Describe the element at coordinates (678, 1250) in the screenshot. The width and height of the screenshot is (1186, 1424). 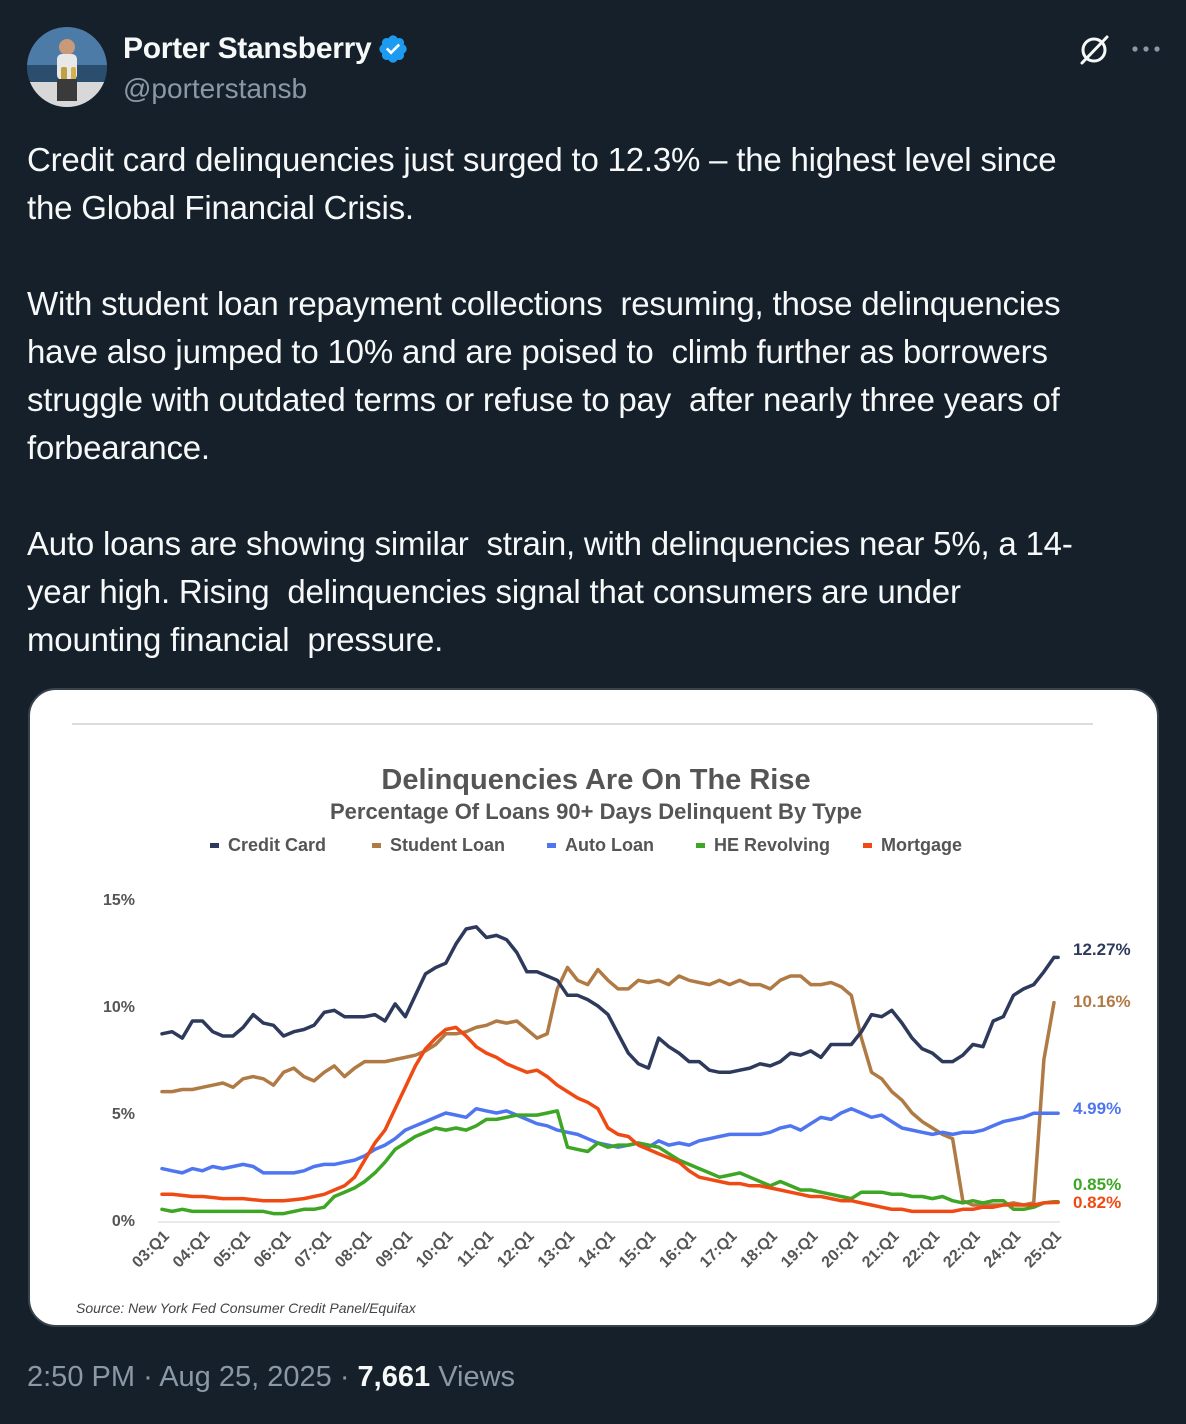
I see `x-tick-label: 16:Q1` at that location.